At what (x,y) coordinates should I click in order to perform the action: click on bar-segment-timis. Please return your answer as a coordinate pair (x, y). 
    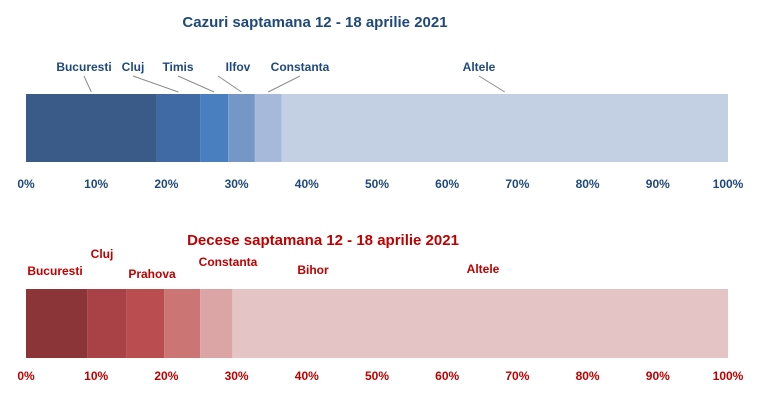
    Looking at the image, I should click on (214, 128).